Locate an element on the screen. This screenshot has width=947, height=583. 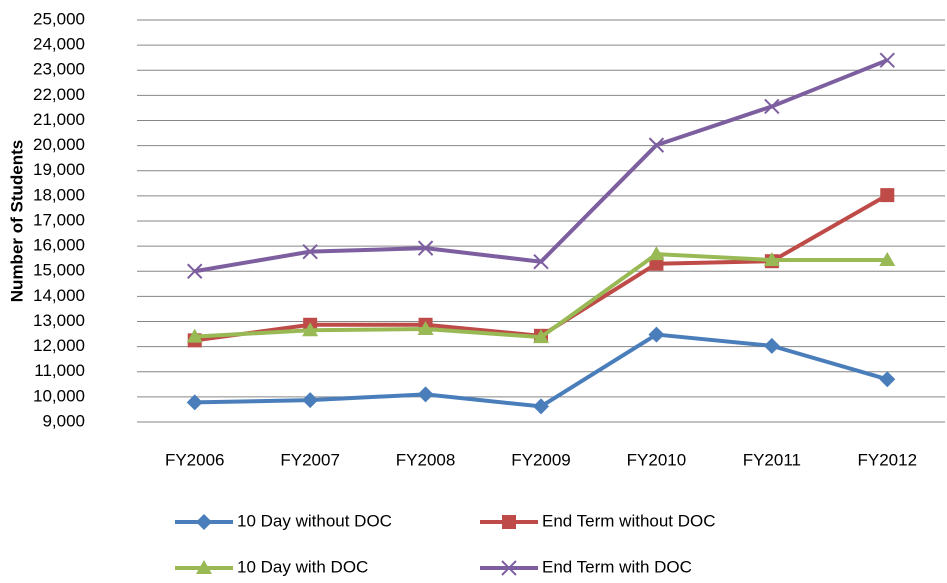
legend-label: 10 Day with DOC is located at coordinates (302, 566).